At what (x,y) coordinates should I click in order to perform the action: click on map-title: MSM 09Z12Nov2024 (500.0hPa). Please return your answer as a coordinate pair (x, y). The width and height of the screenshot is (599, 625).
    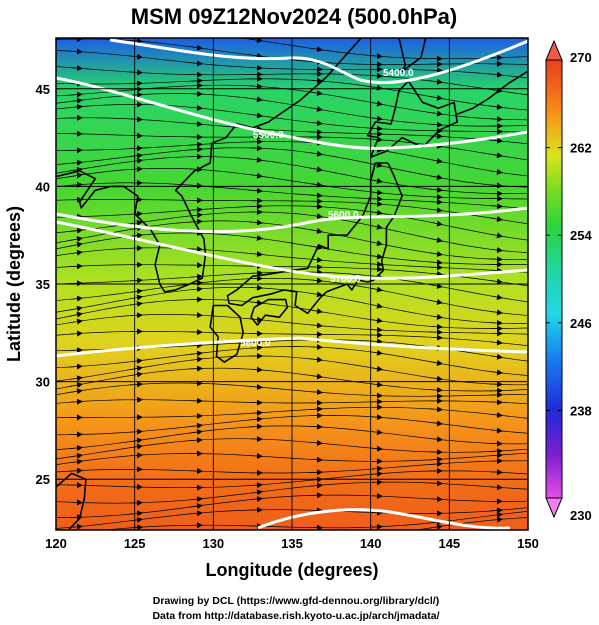
    Looking at the image, I should click on (294, 16).